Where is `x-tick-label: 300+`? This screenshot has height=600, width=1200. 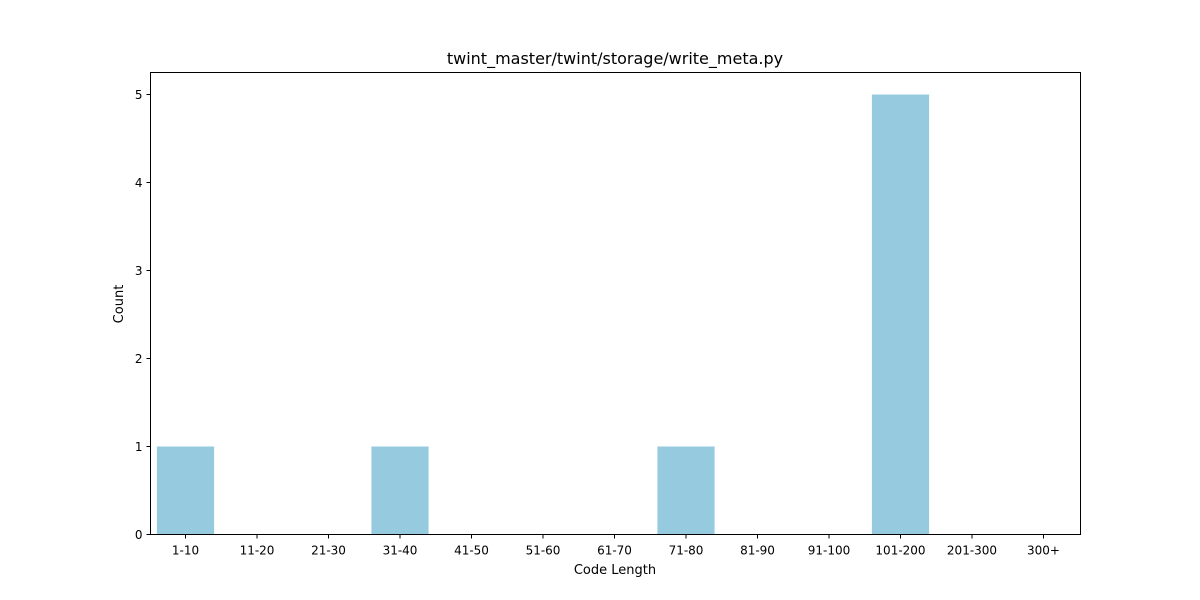
x-tick-label: 300+ is located at coordinates (1043, 551).